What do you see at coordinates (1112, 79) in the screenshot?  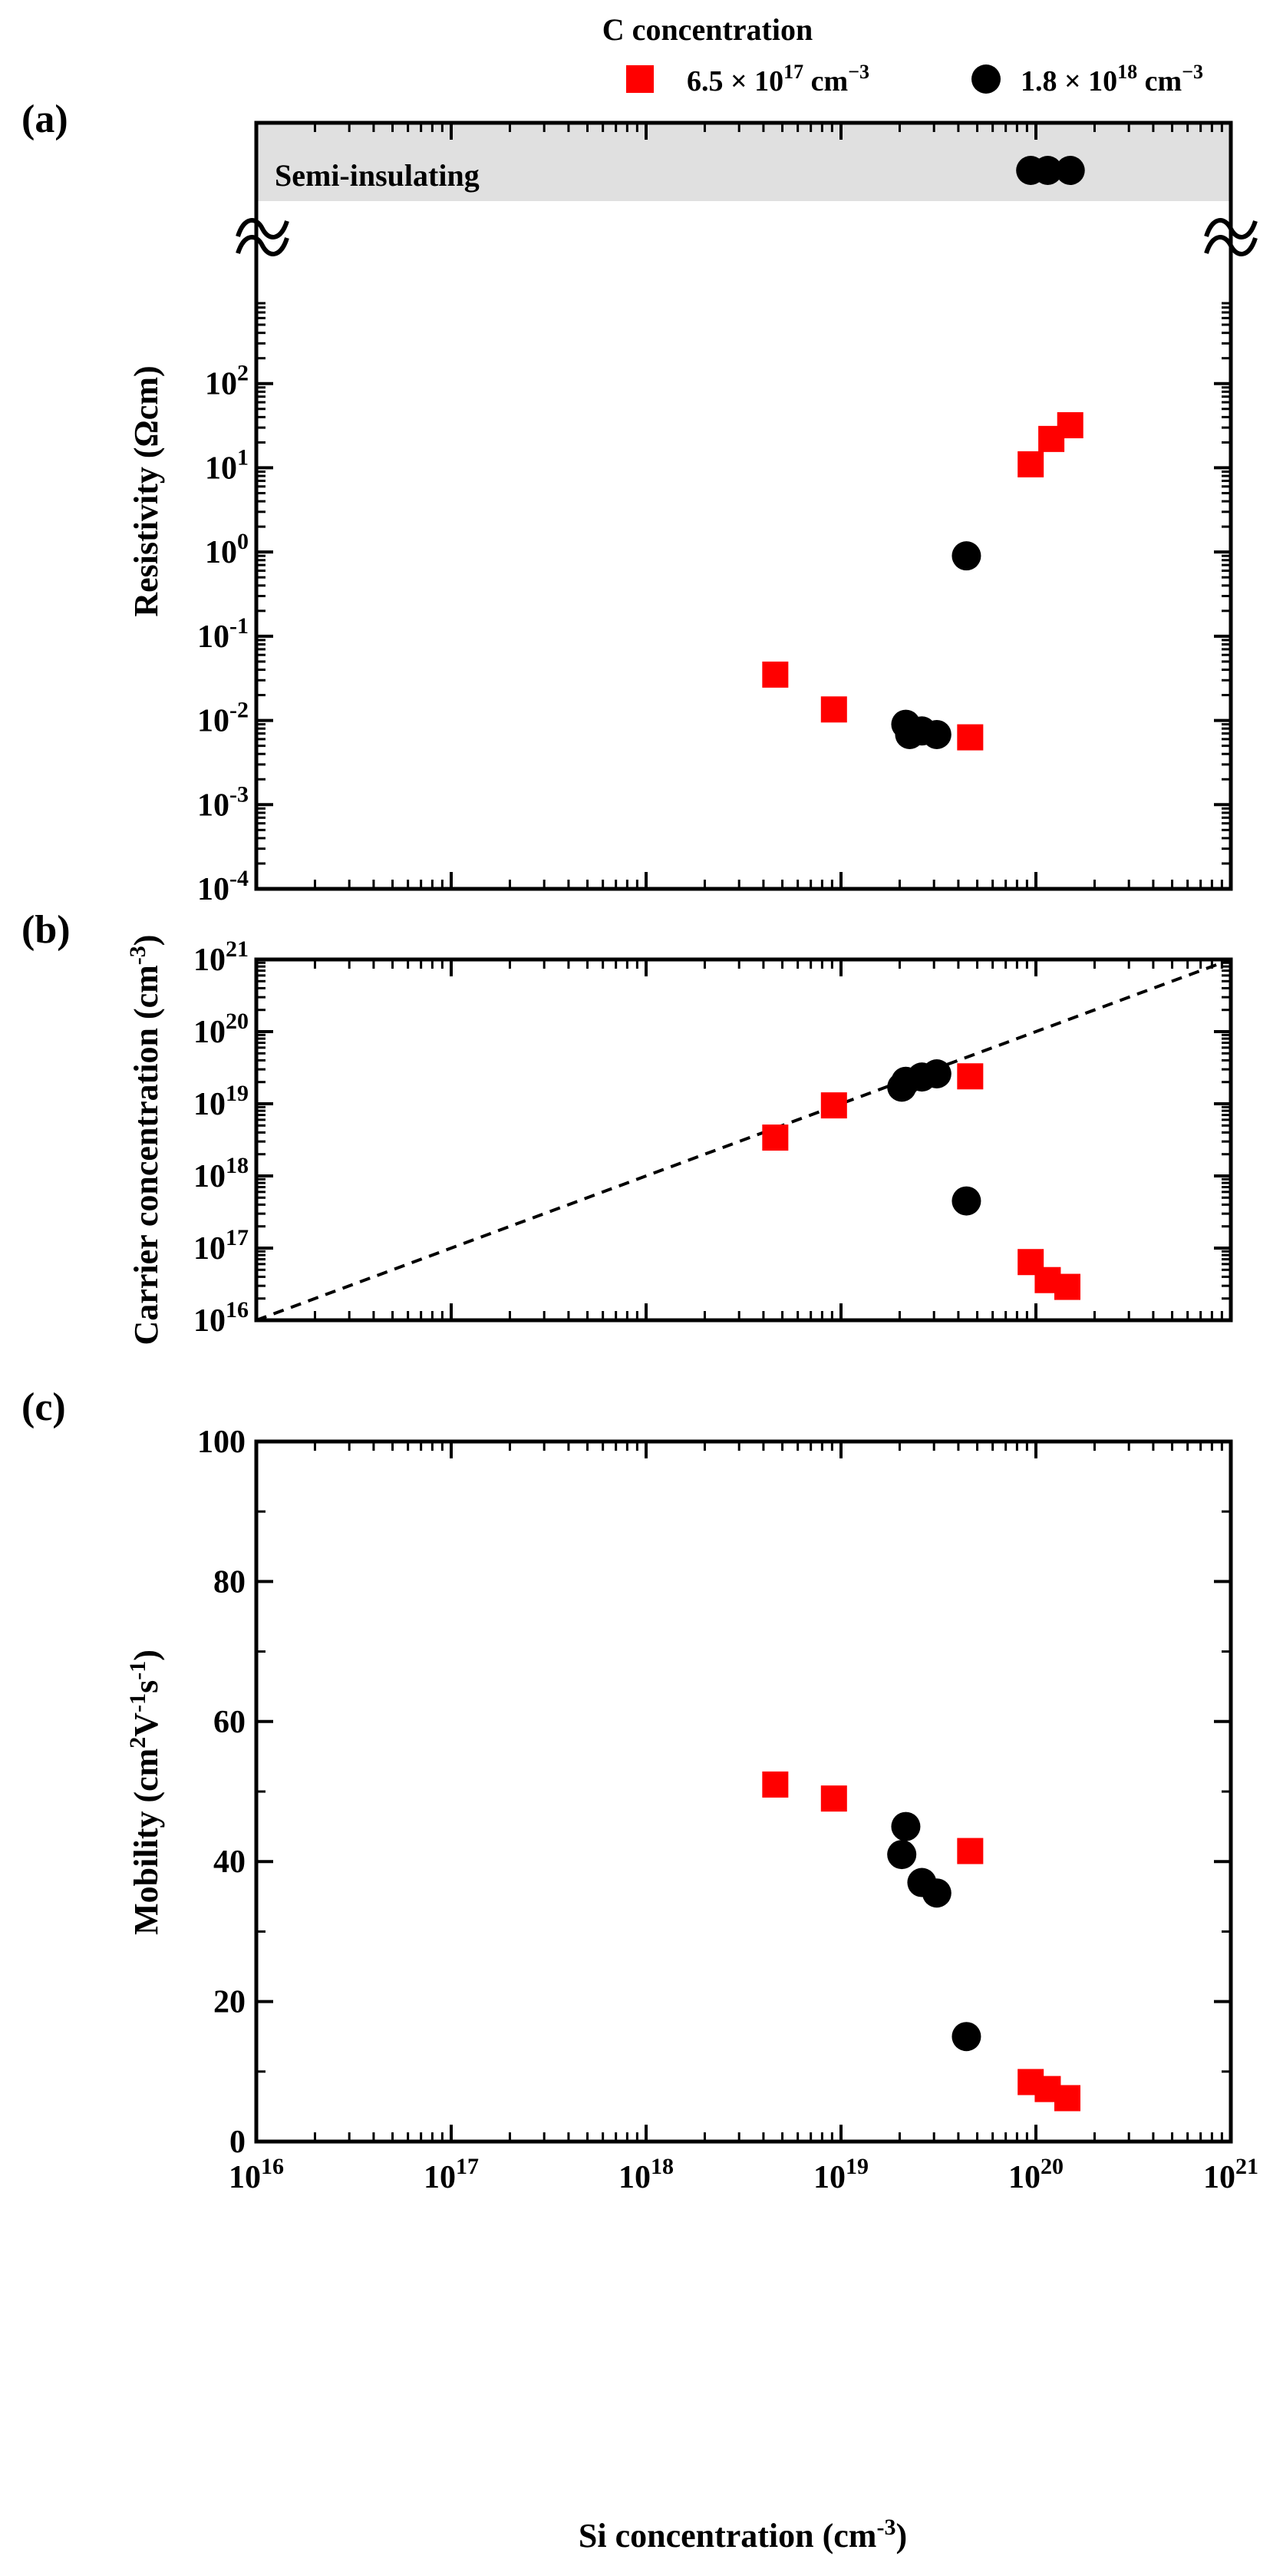 I see `legend-entry-1: 1.8 × 1018 cm−3` at bounding box center [1112, 79].